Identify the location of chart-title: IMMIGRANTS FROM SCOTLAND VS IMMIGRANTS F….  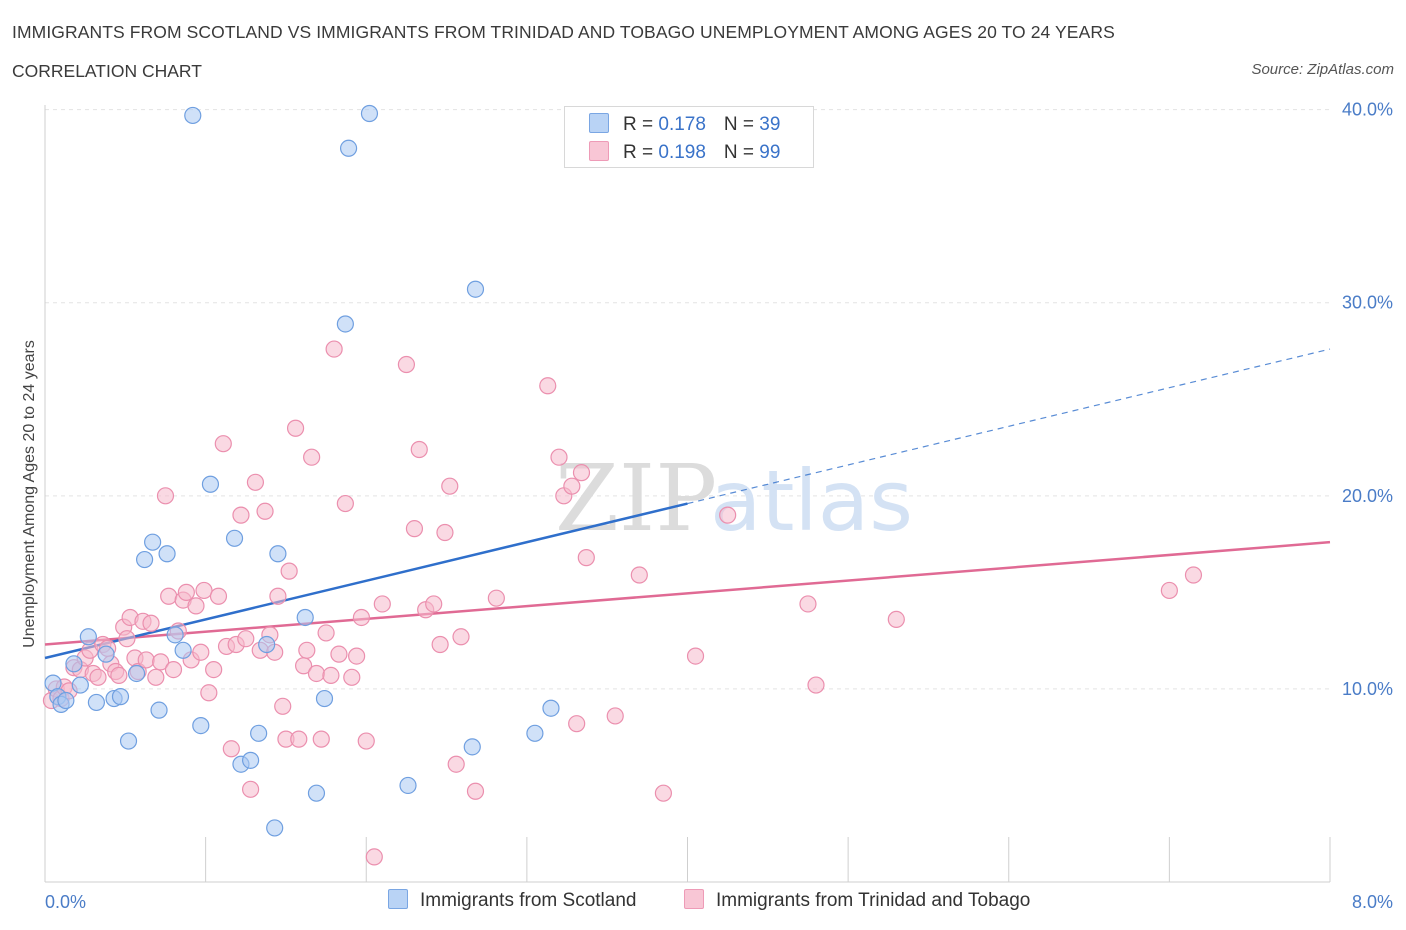
(563, 32).